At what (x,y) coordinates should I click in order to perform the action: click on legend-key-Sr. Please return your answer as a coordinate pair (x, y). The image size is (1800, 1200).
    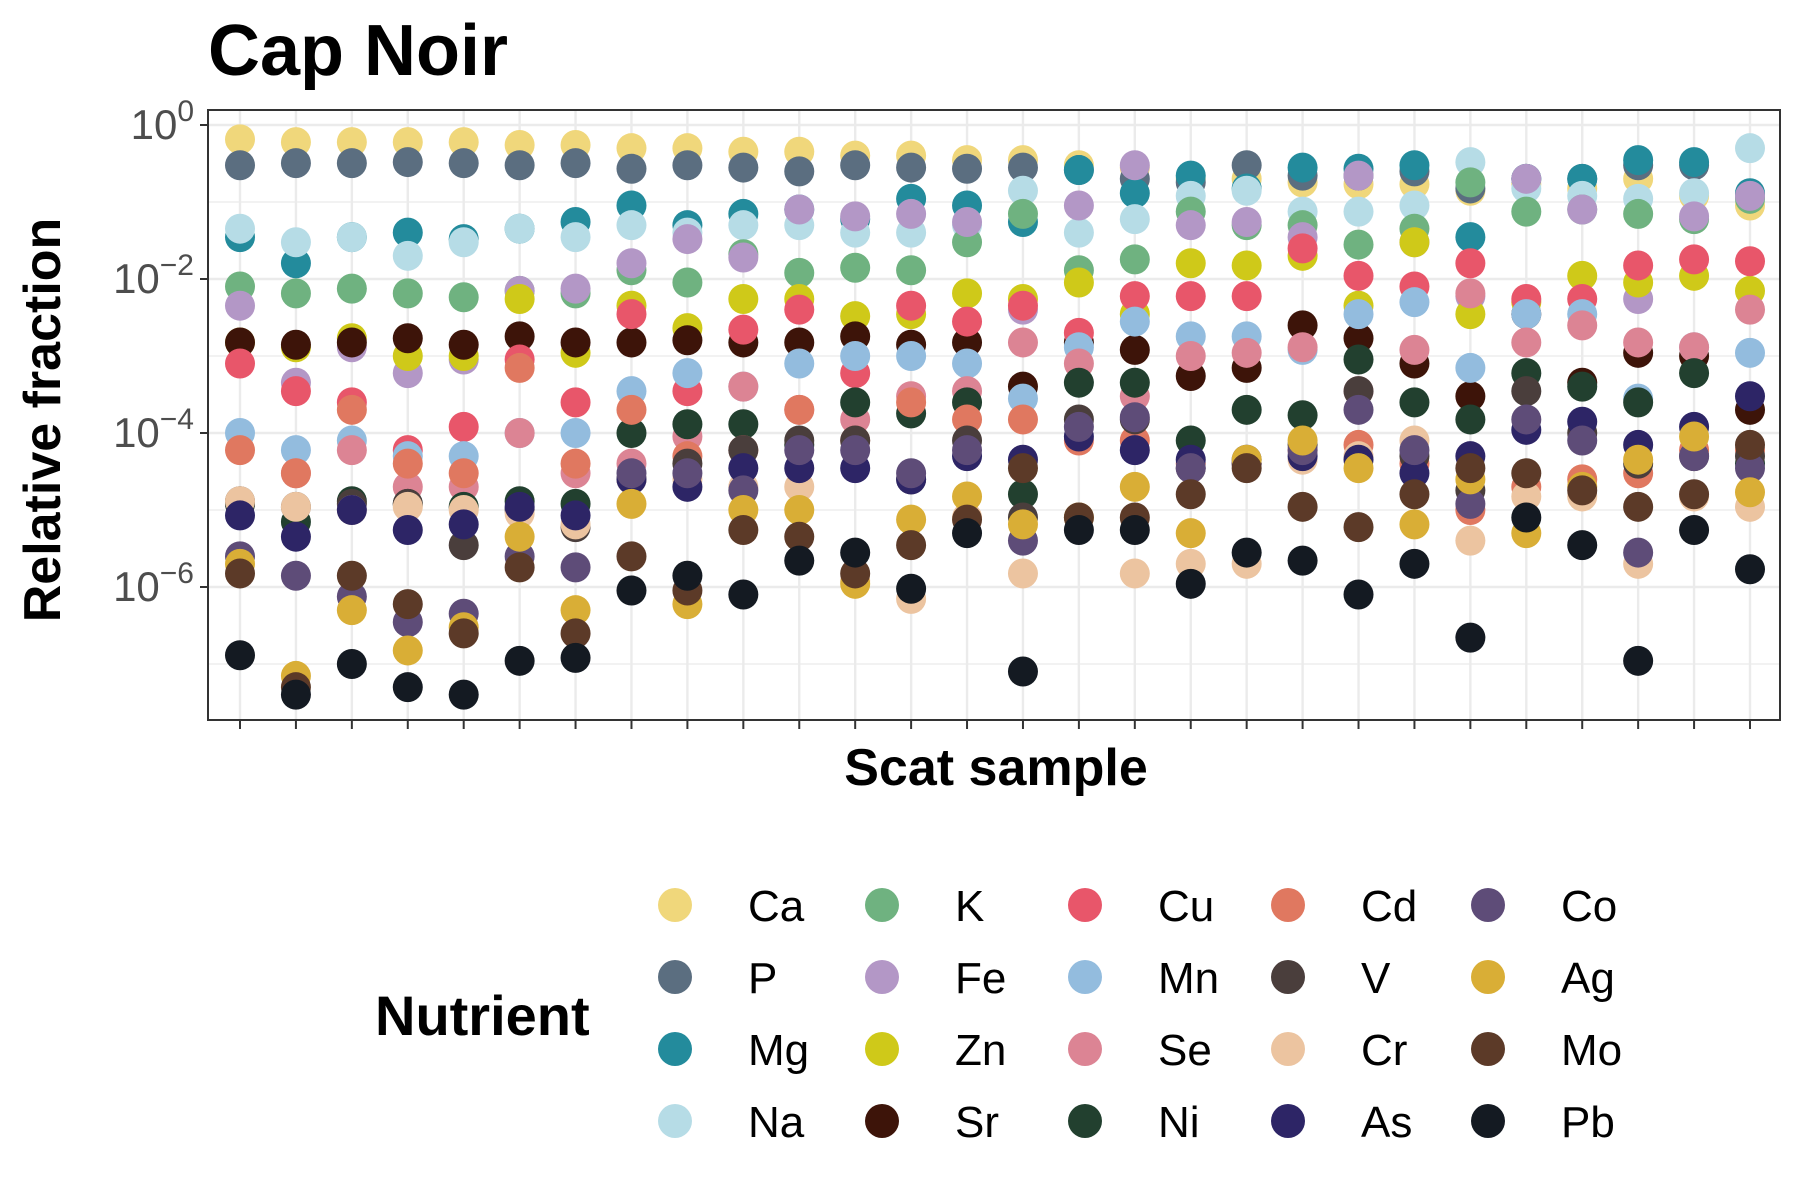
    Looking at the image, I should click on (882, 1121).